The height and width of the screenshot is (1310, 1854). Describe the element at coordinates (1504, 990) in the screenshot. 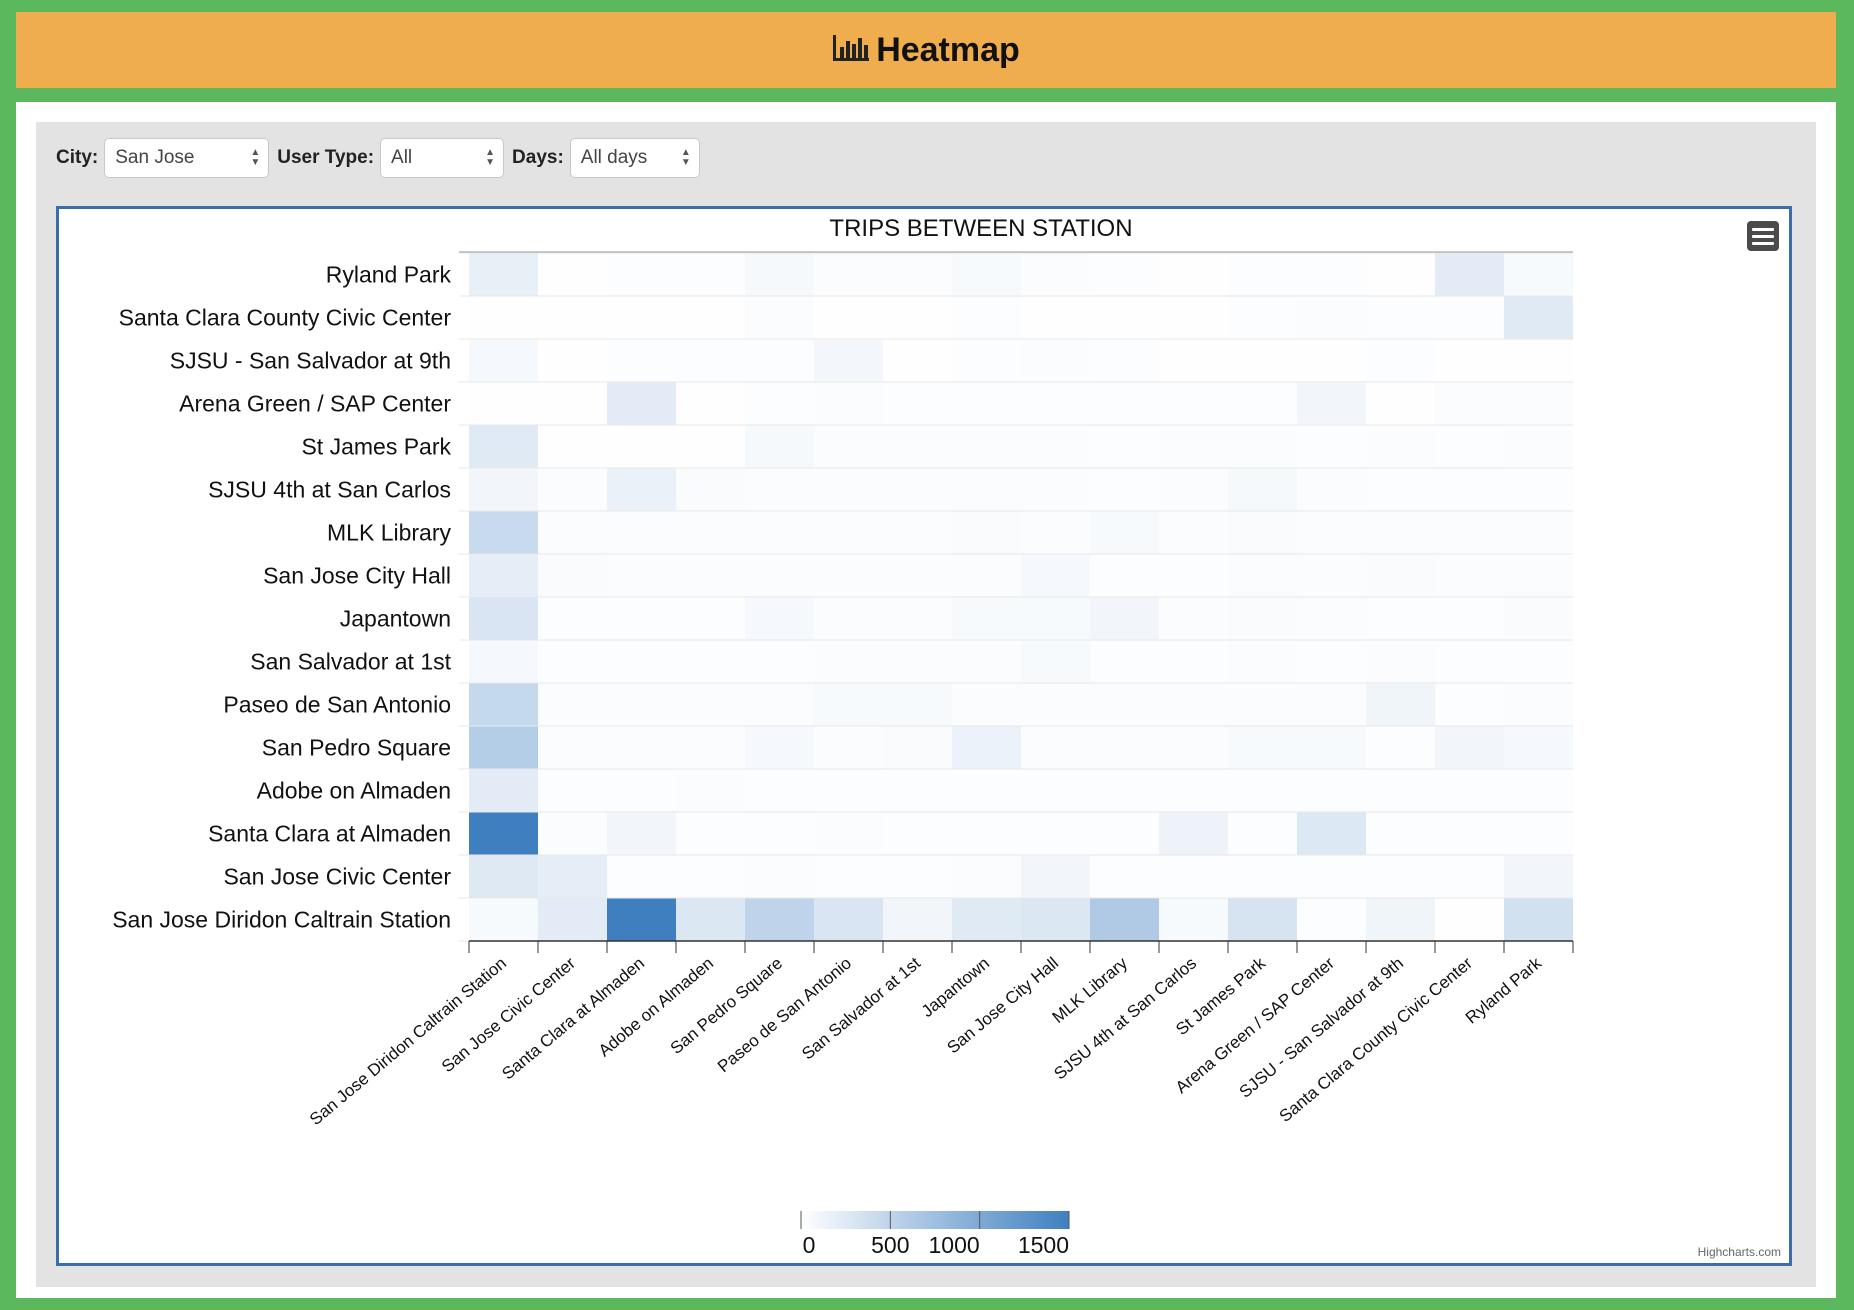

I see `x-axis-label: Ryland Park` at that location.